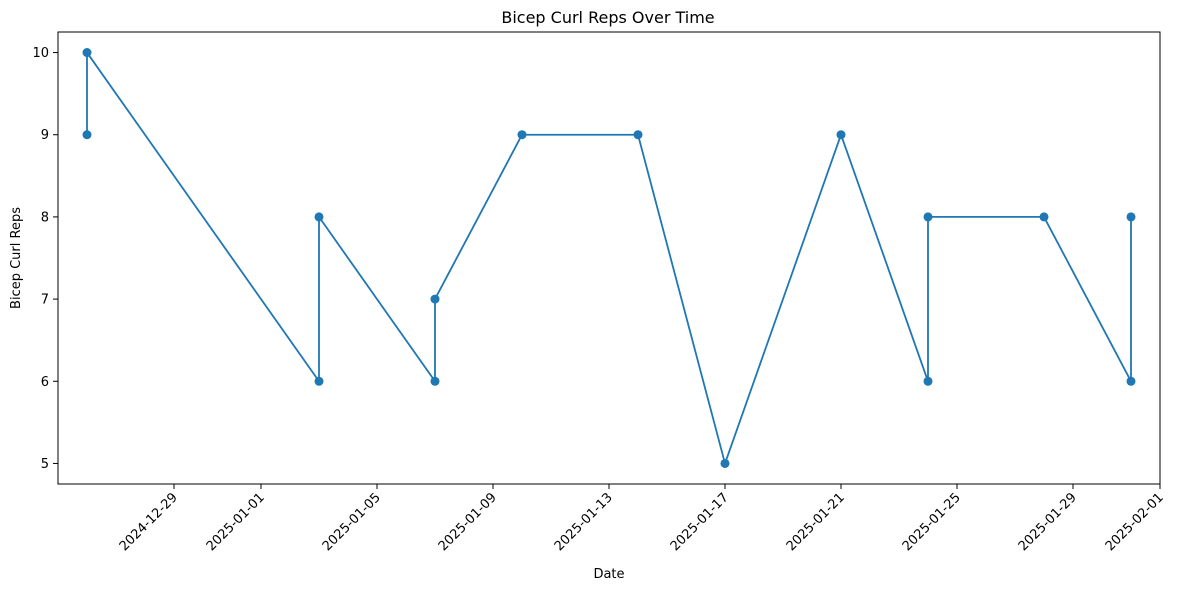 Image resolution: width=1187 pixels, height=590 pixels. I want to click on y-axis: 5 6 7 8 9 10, so click(45, 259).